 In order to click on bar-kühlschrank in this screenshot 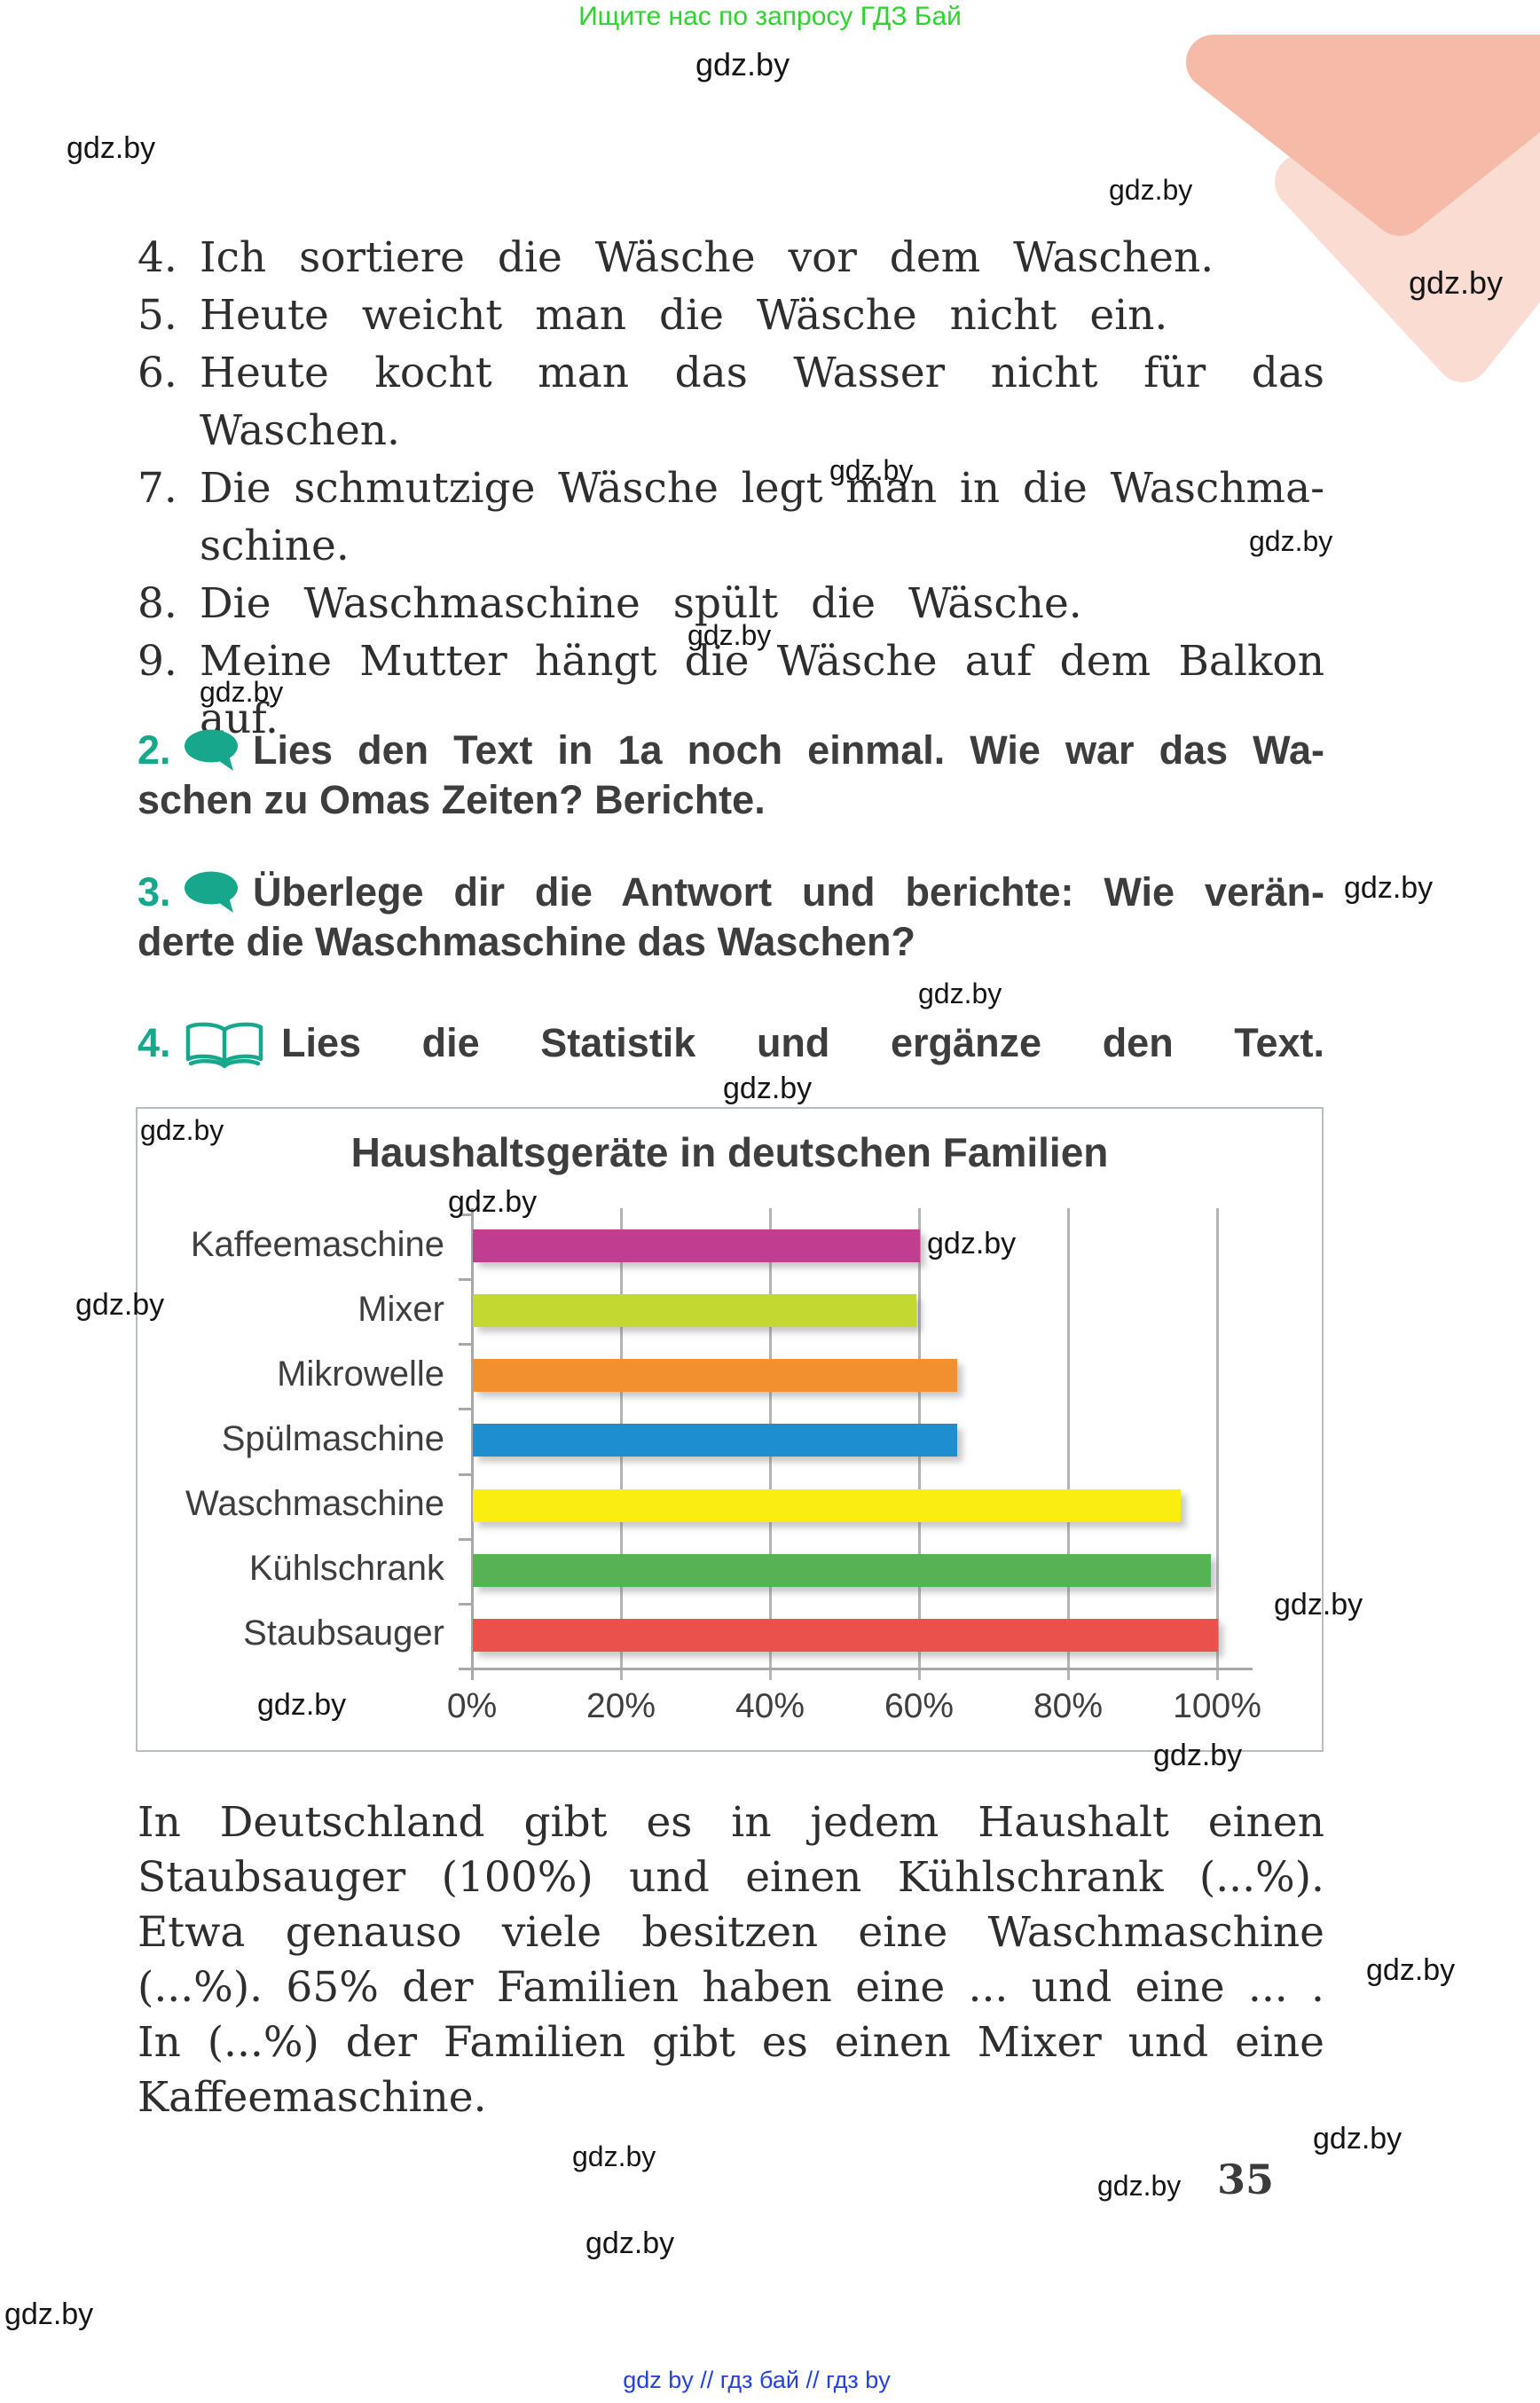, I will do `click(842, 1571)`.